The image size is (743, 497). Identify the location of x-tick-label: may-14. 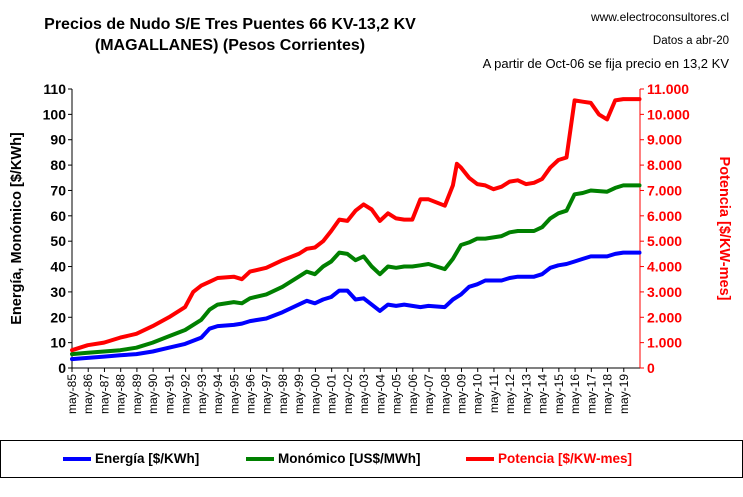
(543, 394).